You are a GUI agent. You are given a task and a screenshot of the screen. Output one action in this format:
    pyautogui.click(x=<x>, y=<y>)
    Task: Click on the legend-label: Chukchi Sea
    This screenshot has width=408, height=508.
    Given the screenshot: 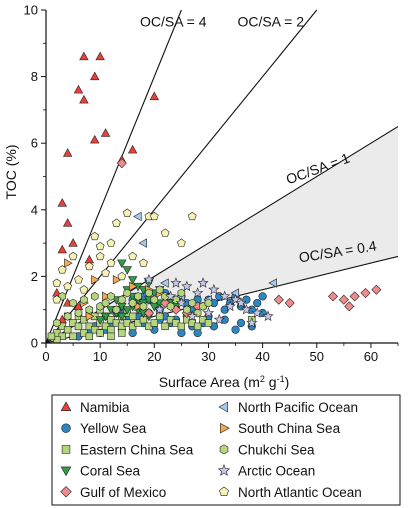 What is the action you would take?
    pyautogui.click(x=276, y=449)
    